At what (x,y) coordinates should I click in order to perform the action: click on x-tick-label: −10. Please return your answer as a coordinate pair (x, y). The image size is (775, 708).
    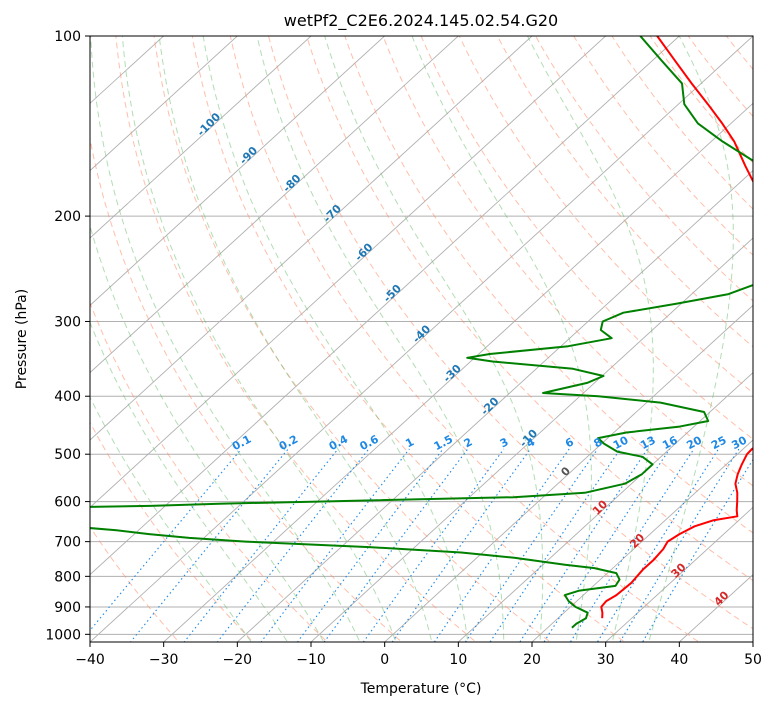
    Looking at the image, I should click on (311, 660).